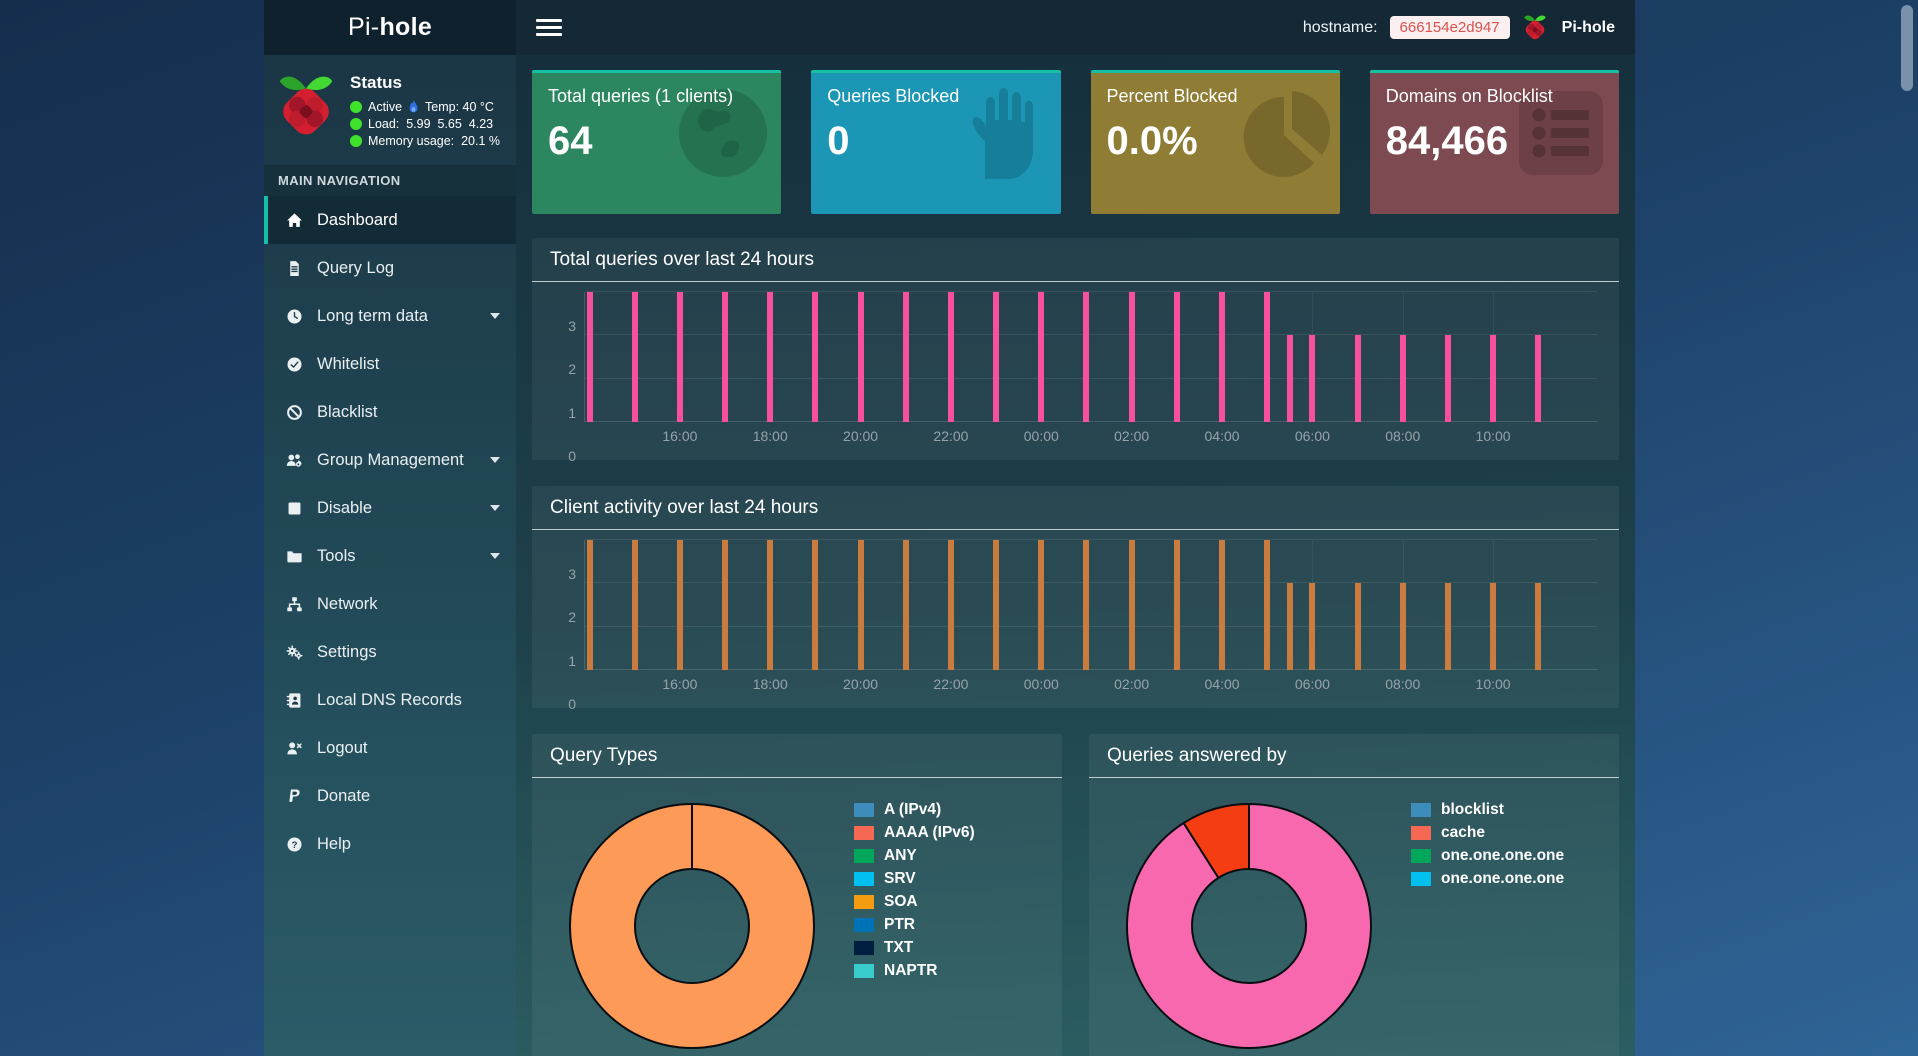  I want to click on stop-icon, so click(294, 508).